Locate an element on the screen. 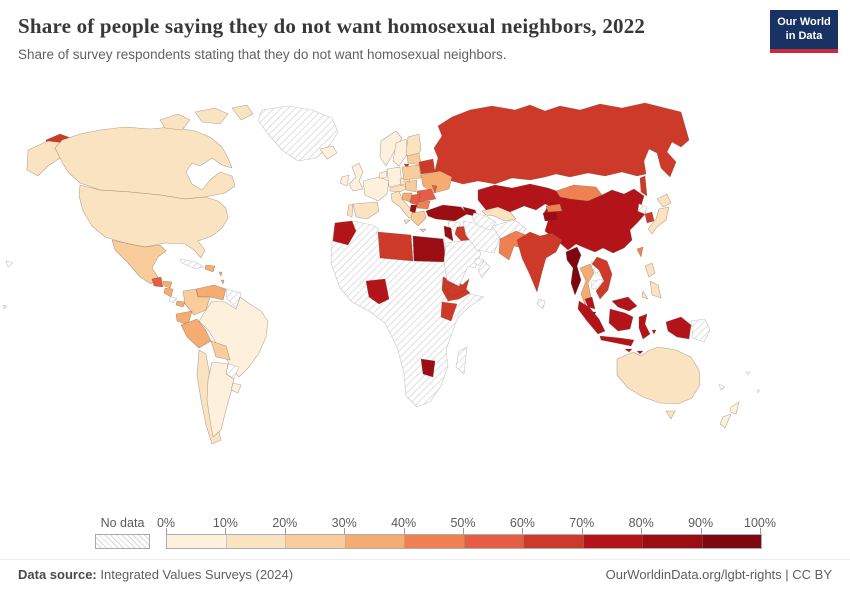 Image resolution: width=850 pixels, height=600 pixels. country-hispaniola is located at coordinates (210, 268).